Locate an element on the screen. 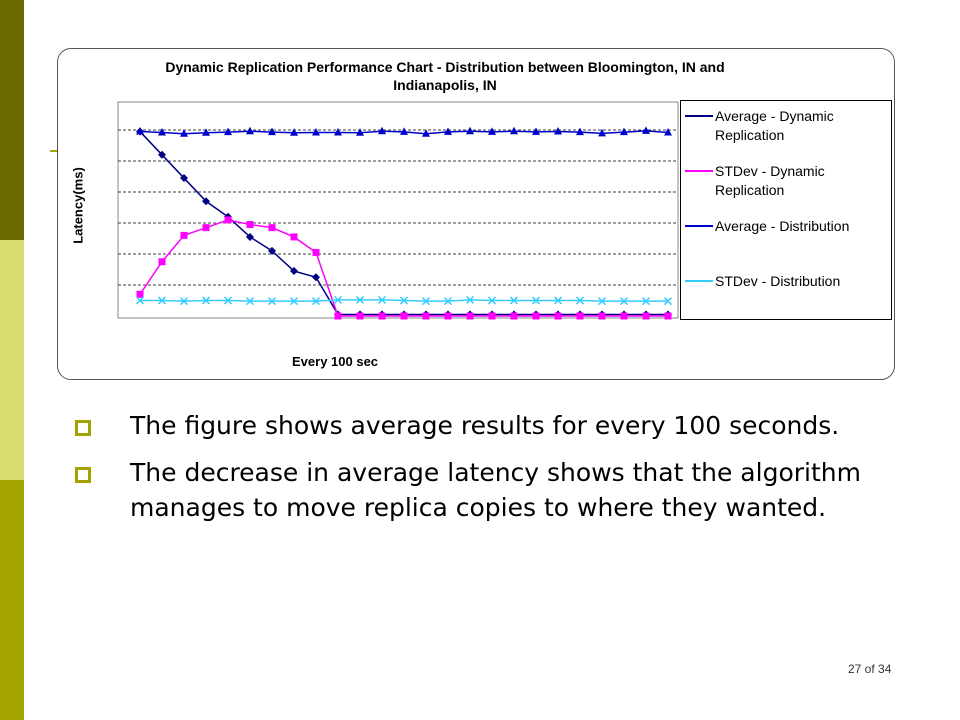  legend-label-stdev-distribution: STDev - Distribution is located at coordinates (778, 281).